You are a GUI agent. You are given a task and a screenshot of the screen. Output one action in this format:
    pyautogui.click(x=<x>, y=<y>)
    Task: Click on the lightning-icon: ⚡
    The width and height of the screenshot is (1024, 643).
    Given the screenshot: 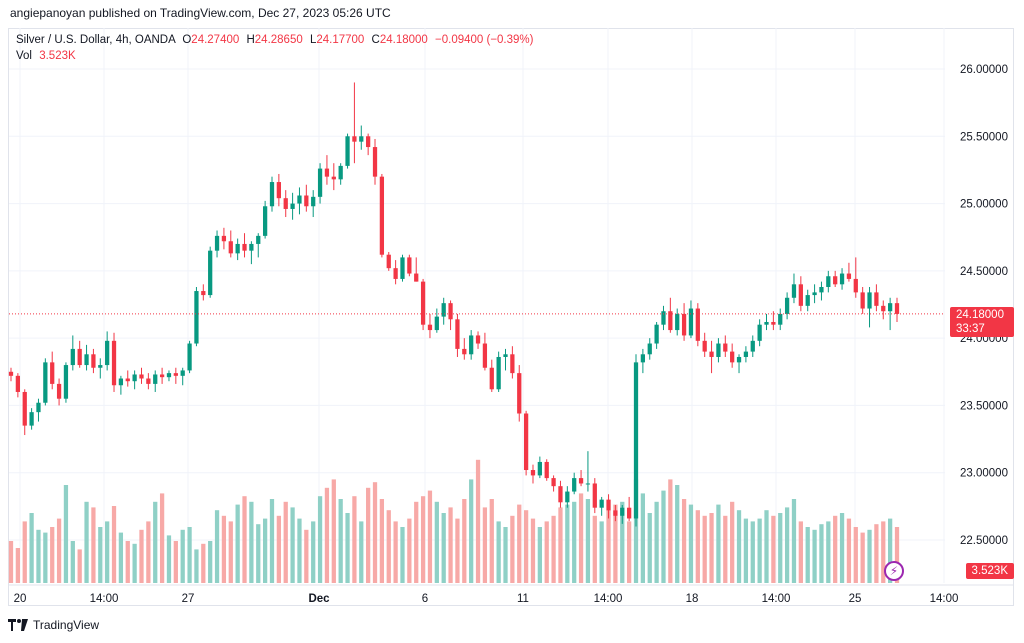 What is the action you would take?
    pyautogui.click(x=894, y=571)
    